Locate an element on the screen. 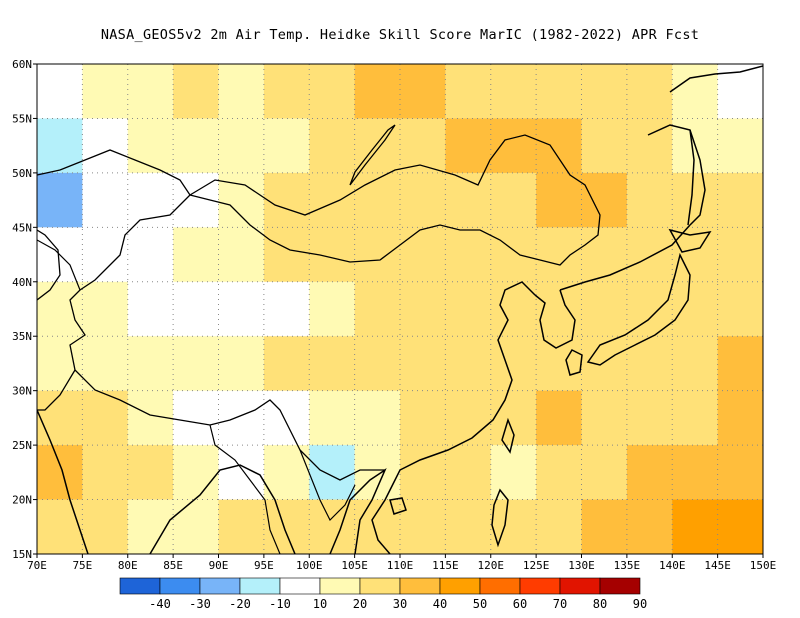 Image resolution: width=800 pixels, height=618 pixels. colorbar-label: 30 is located at coordinates (400, 604).